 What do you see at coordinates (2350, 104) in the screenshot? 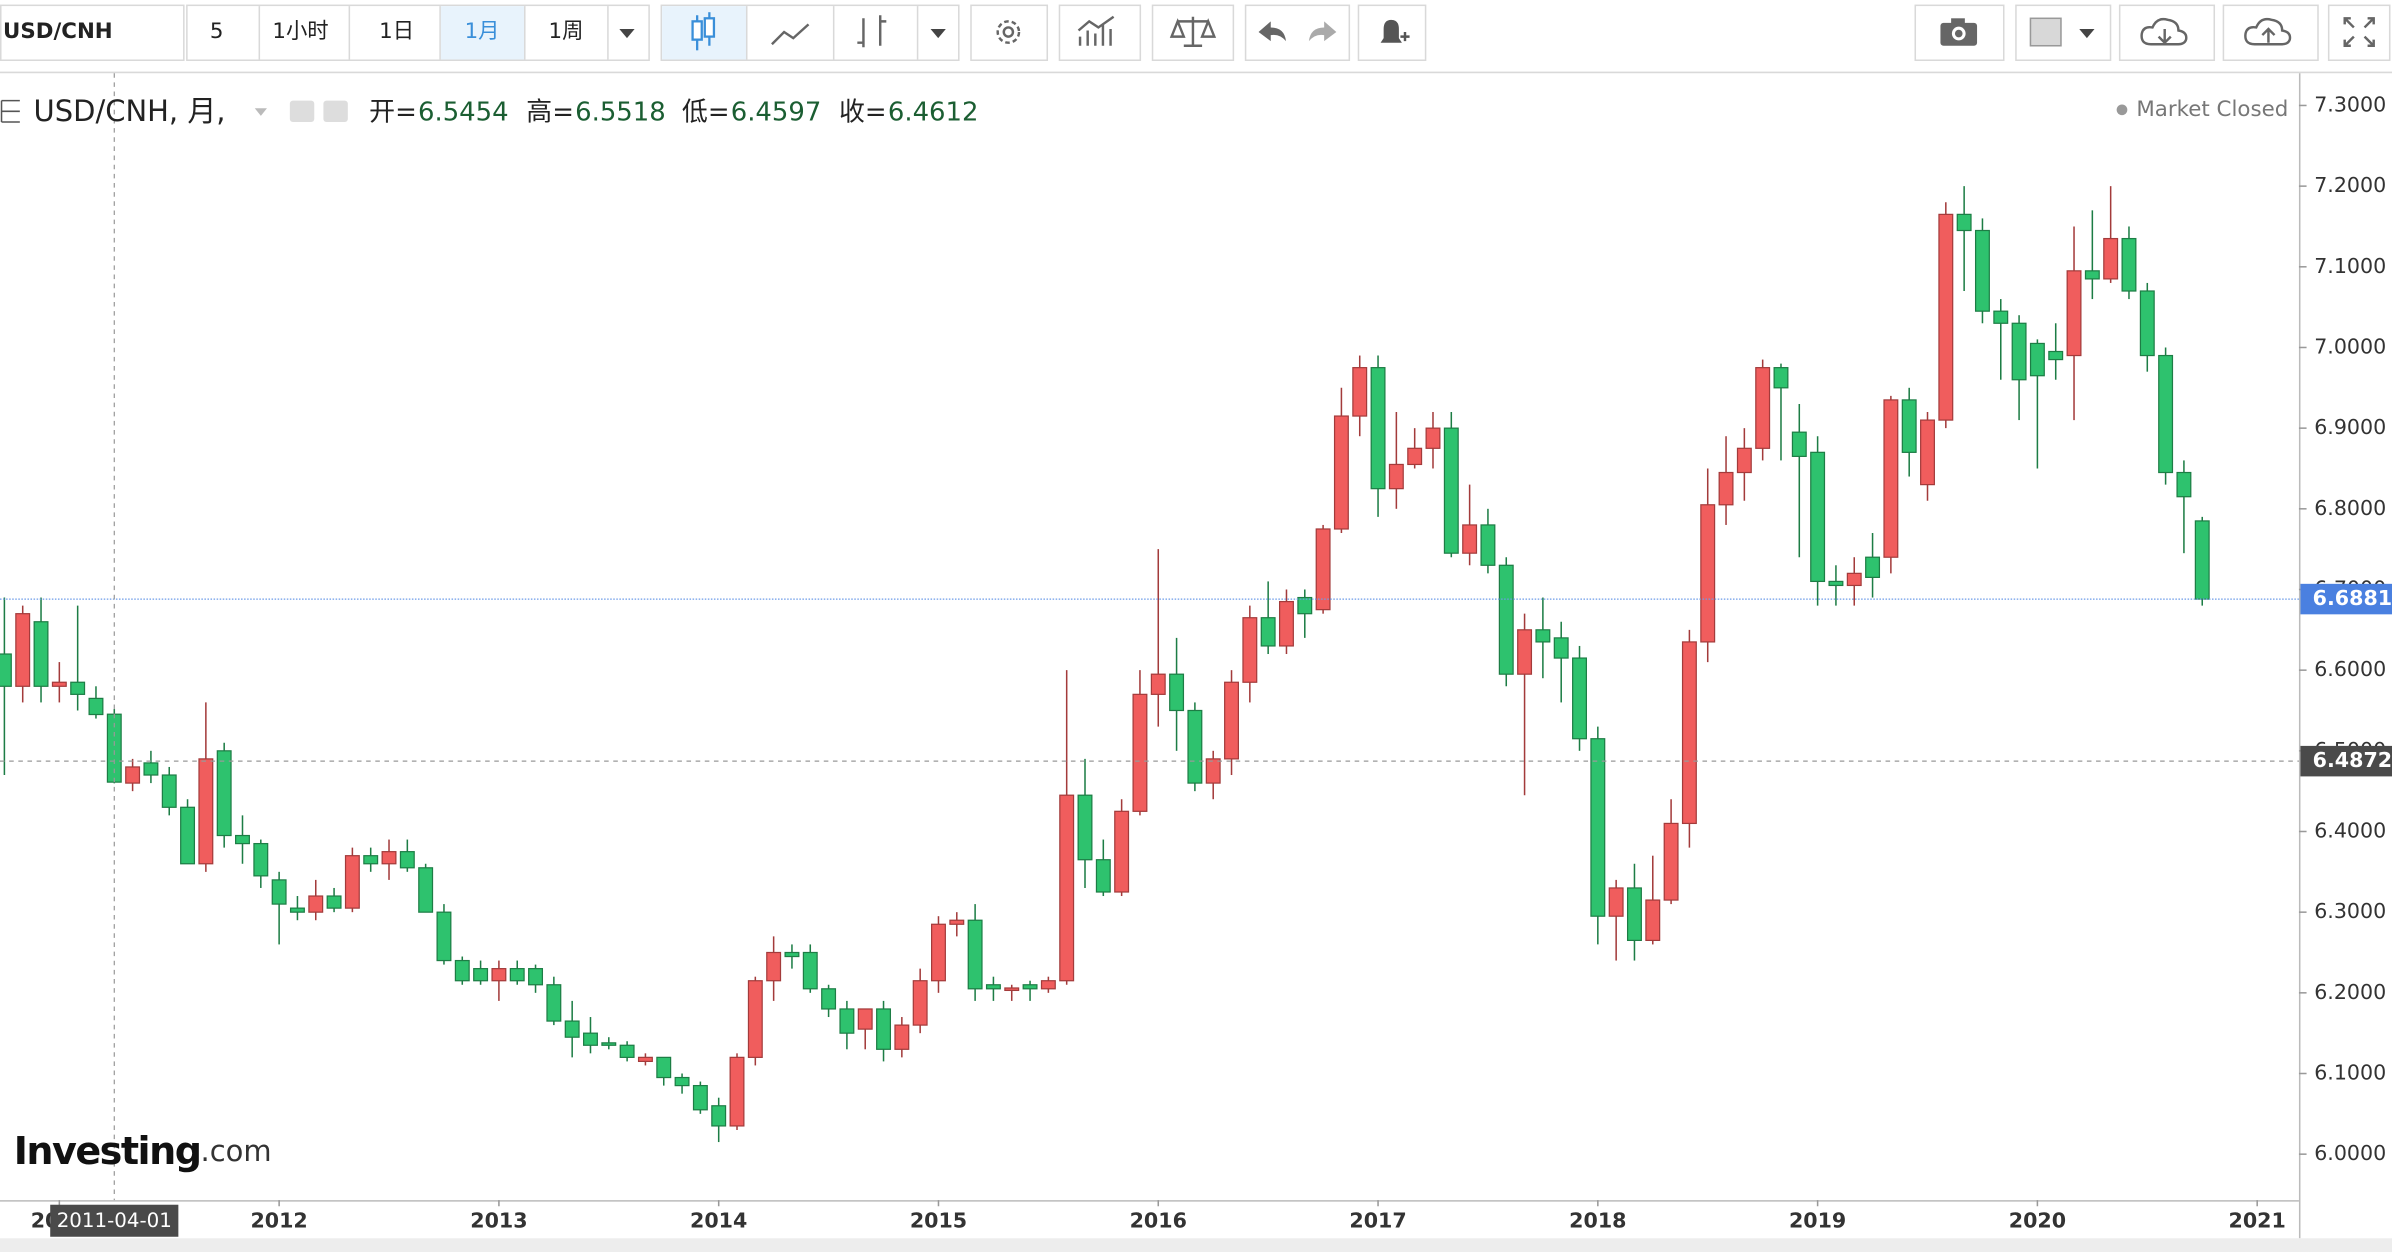
I see `y-tick-label: 7.3000` at bounding box center [2350, 104].